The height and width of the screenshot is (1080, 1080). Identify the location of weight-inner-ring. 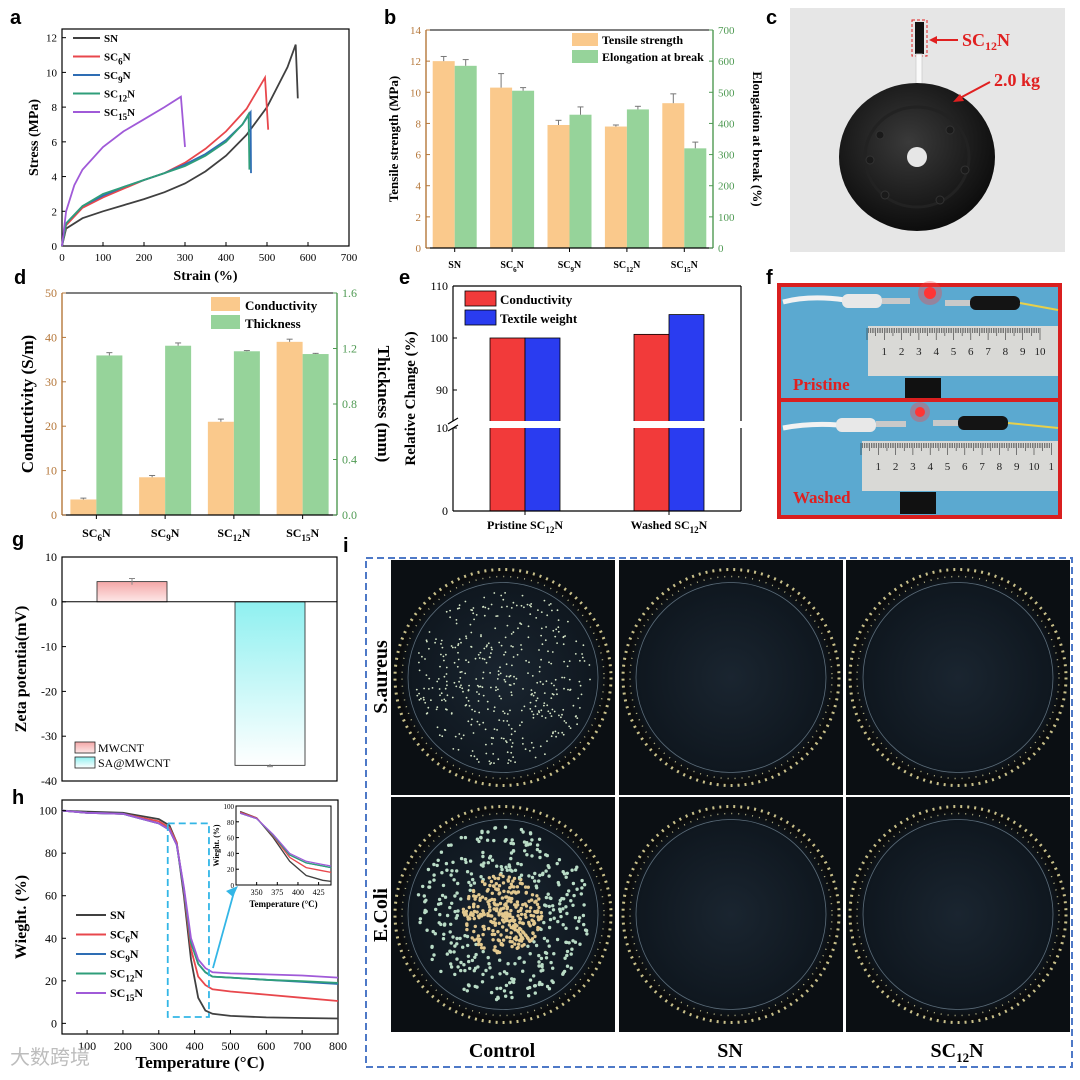
(917, 157).